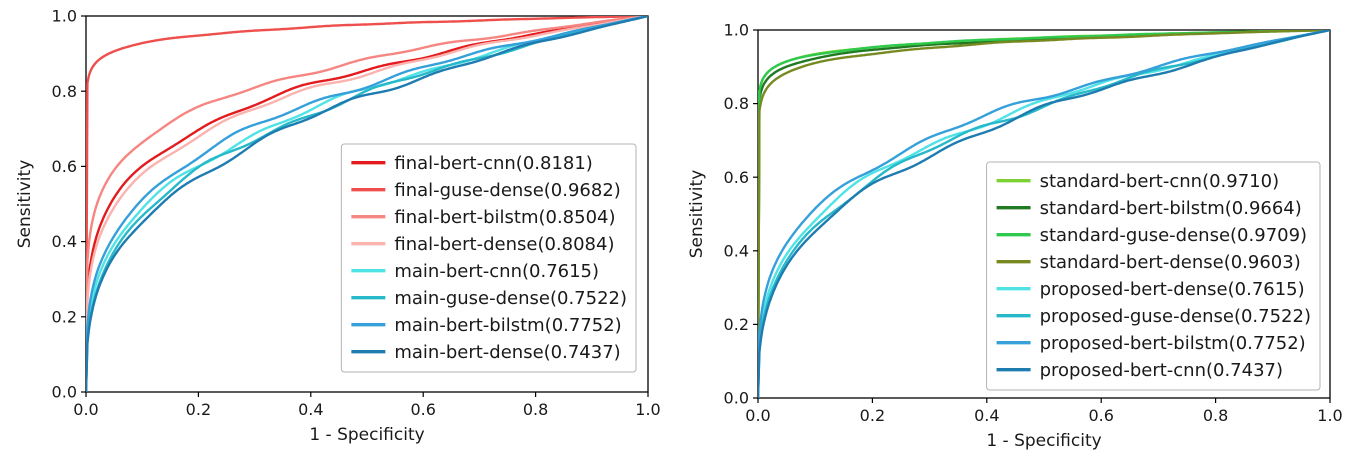  Describe the element at coordinates (1172, 289) in the screenshot. I see `legend-label: proposed-bert-dense(0.7615)` at that location.